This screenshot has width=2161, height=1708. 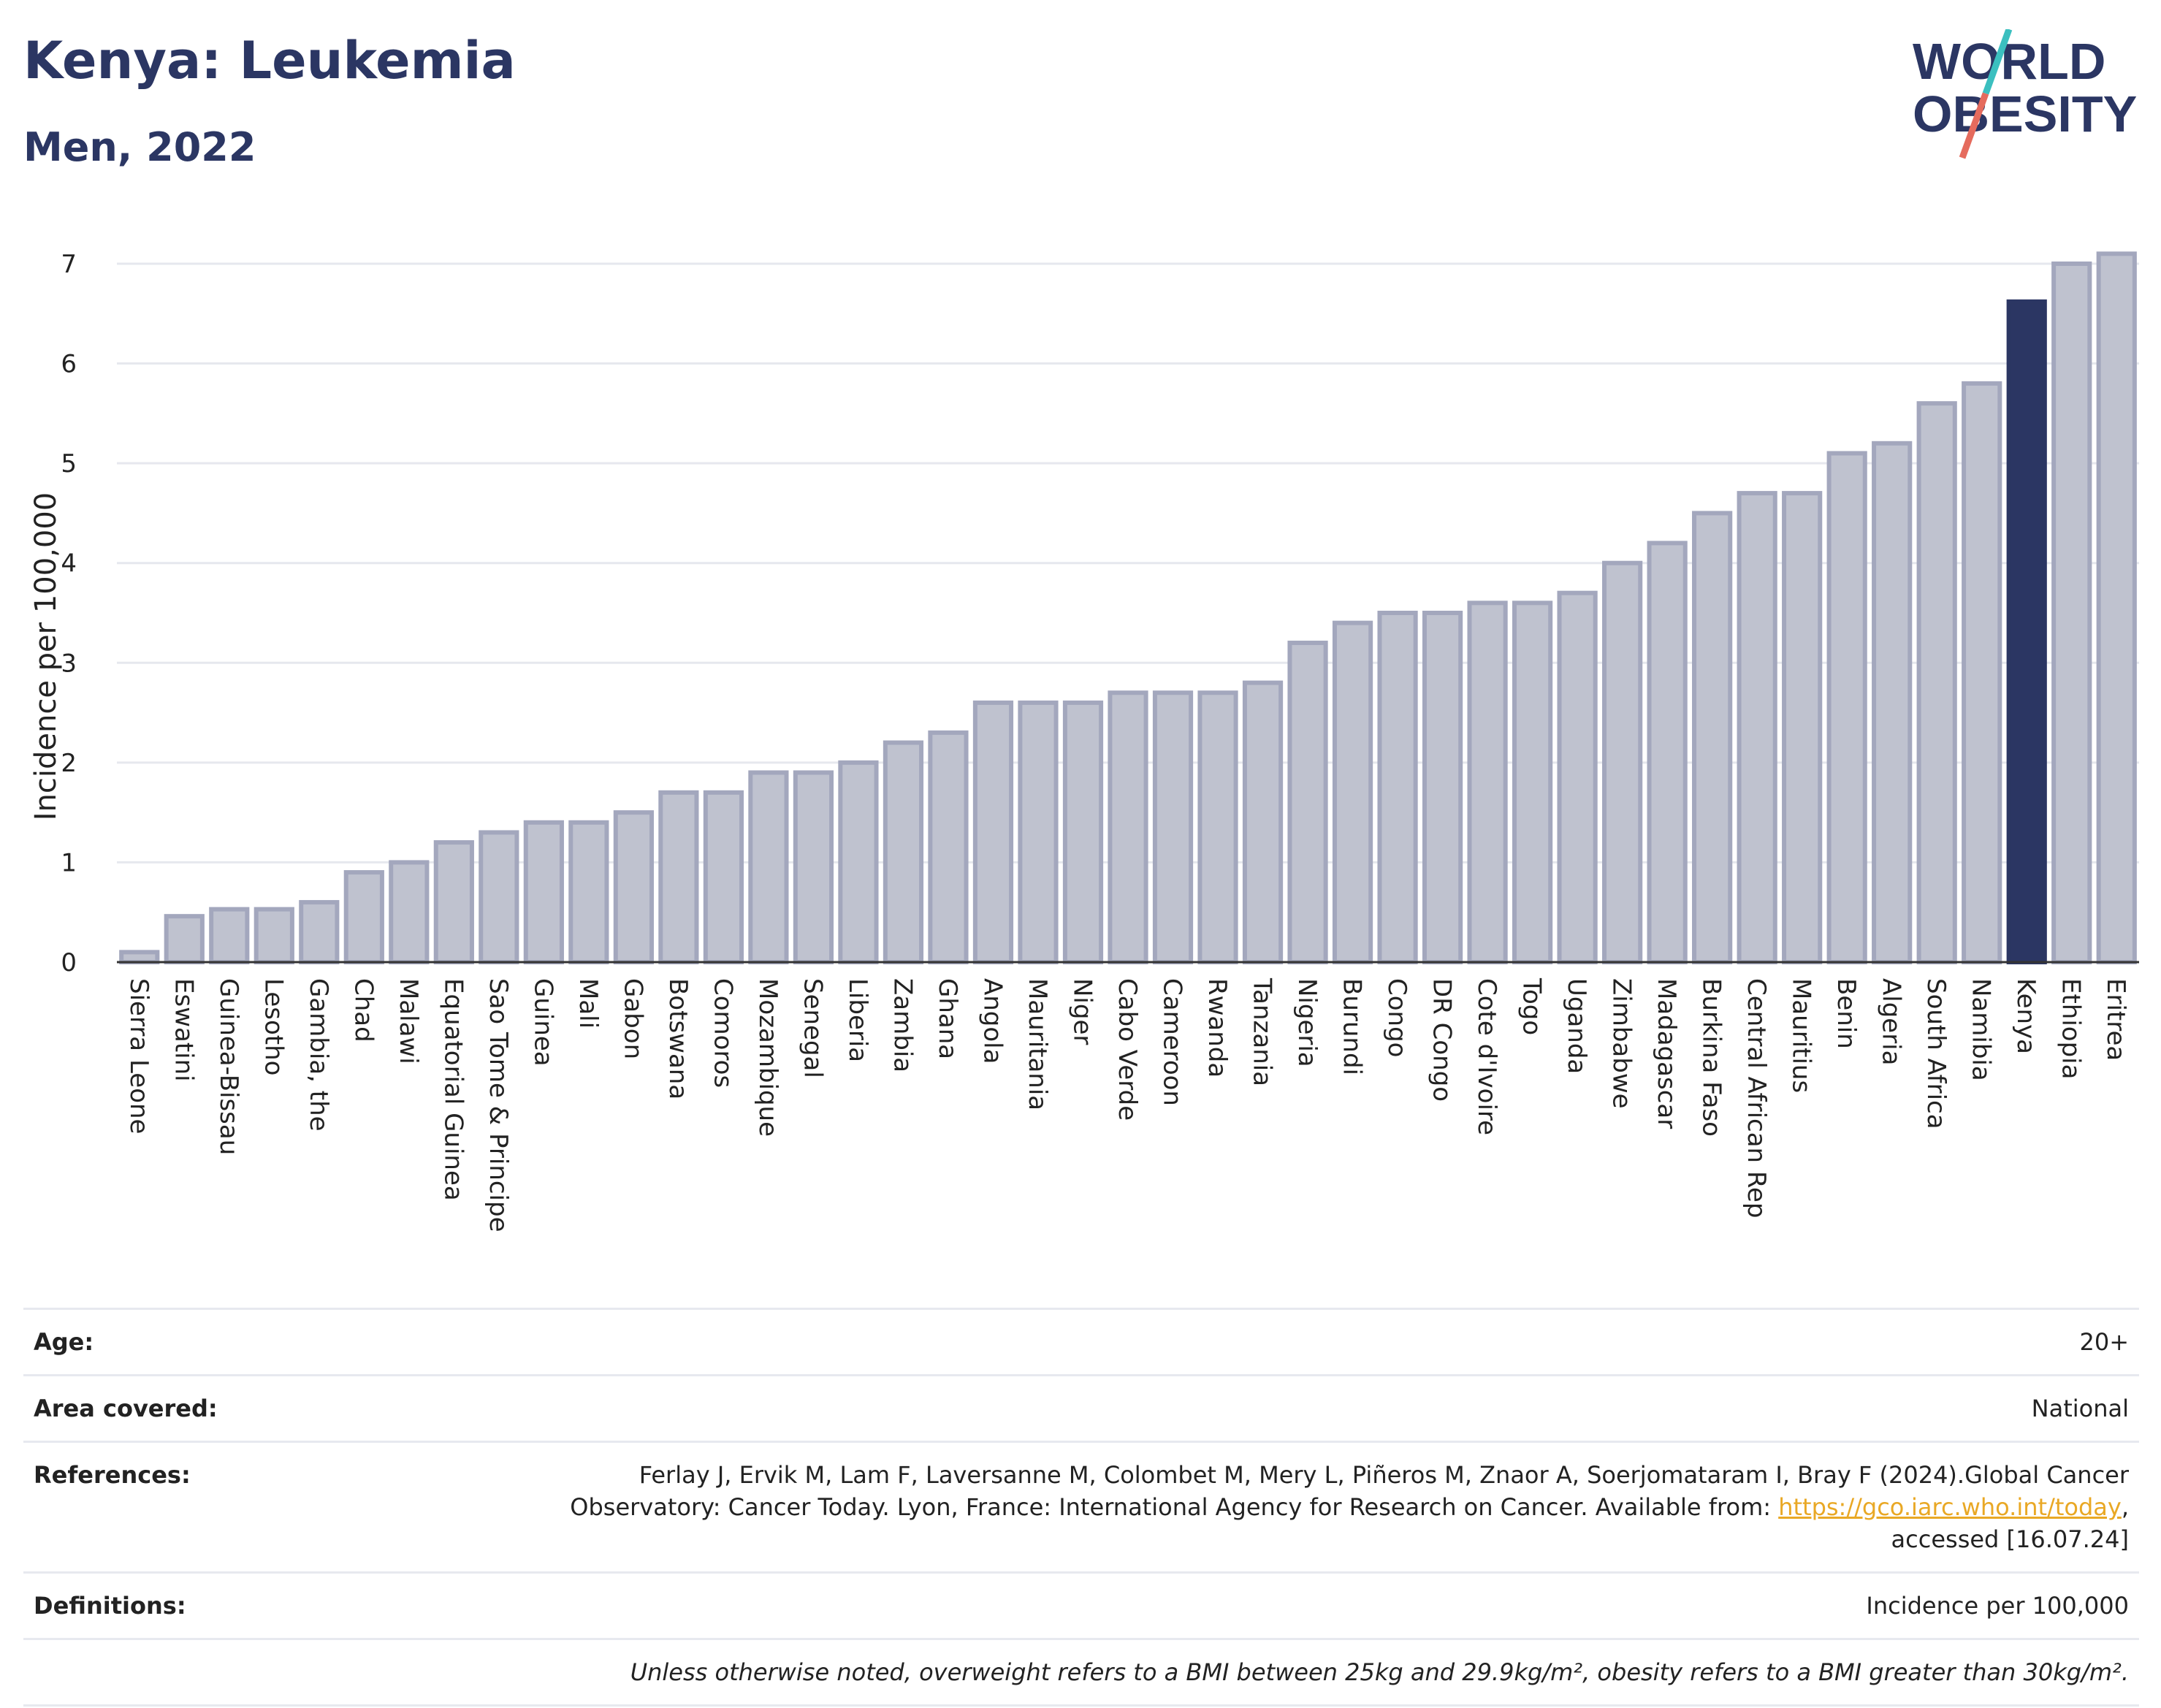 I want to click on x-tick-label: Mauritius, so click(x=1801, y=1035).